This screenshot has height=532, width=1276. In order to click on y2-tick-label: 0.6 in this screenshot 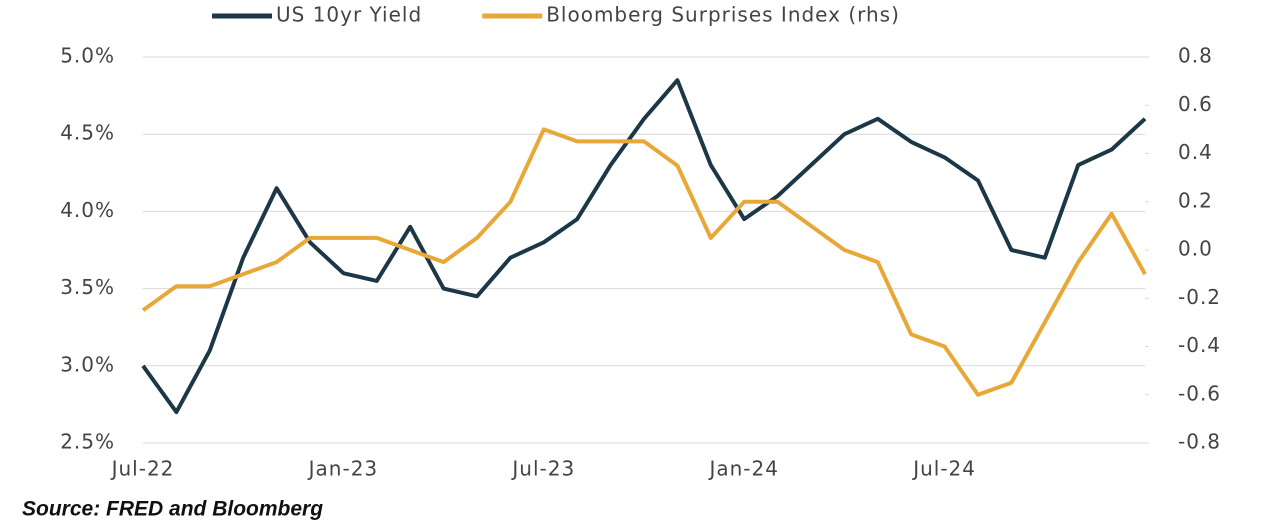, I will do `click(1195, 104)`.